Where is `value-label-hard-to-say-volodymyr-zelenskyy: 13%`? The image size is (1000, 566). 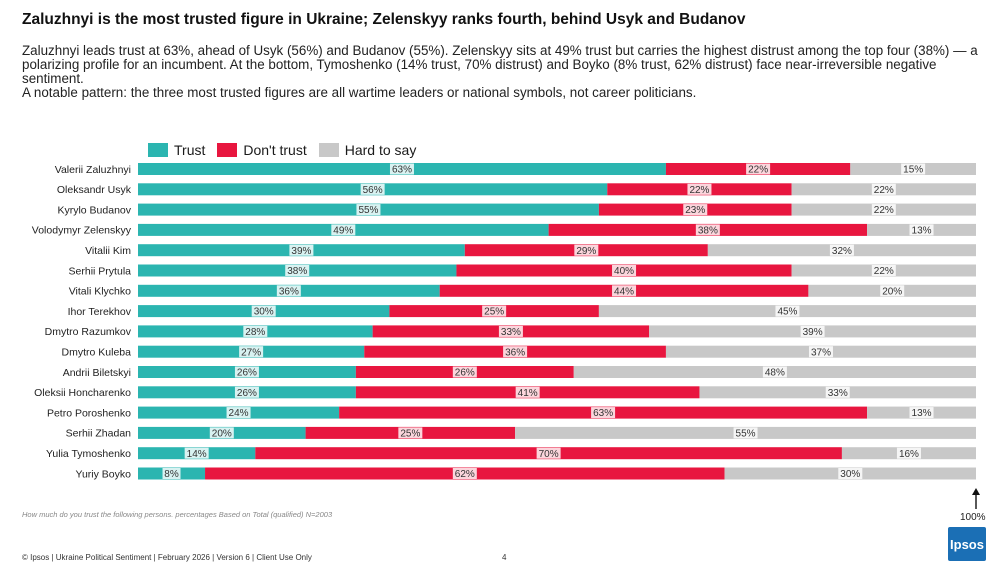 value-label-hard-to-say-volodymyr-zelenskyy: 13% is located at coordinates (922, 231).